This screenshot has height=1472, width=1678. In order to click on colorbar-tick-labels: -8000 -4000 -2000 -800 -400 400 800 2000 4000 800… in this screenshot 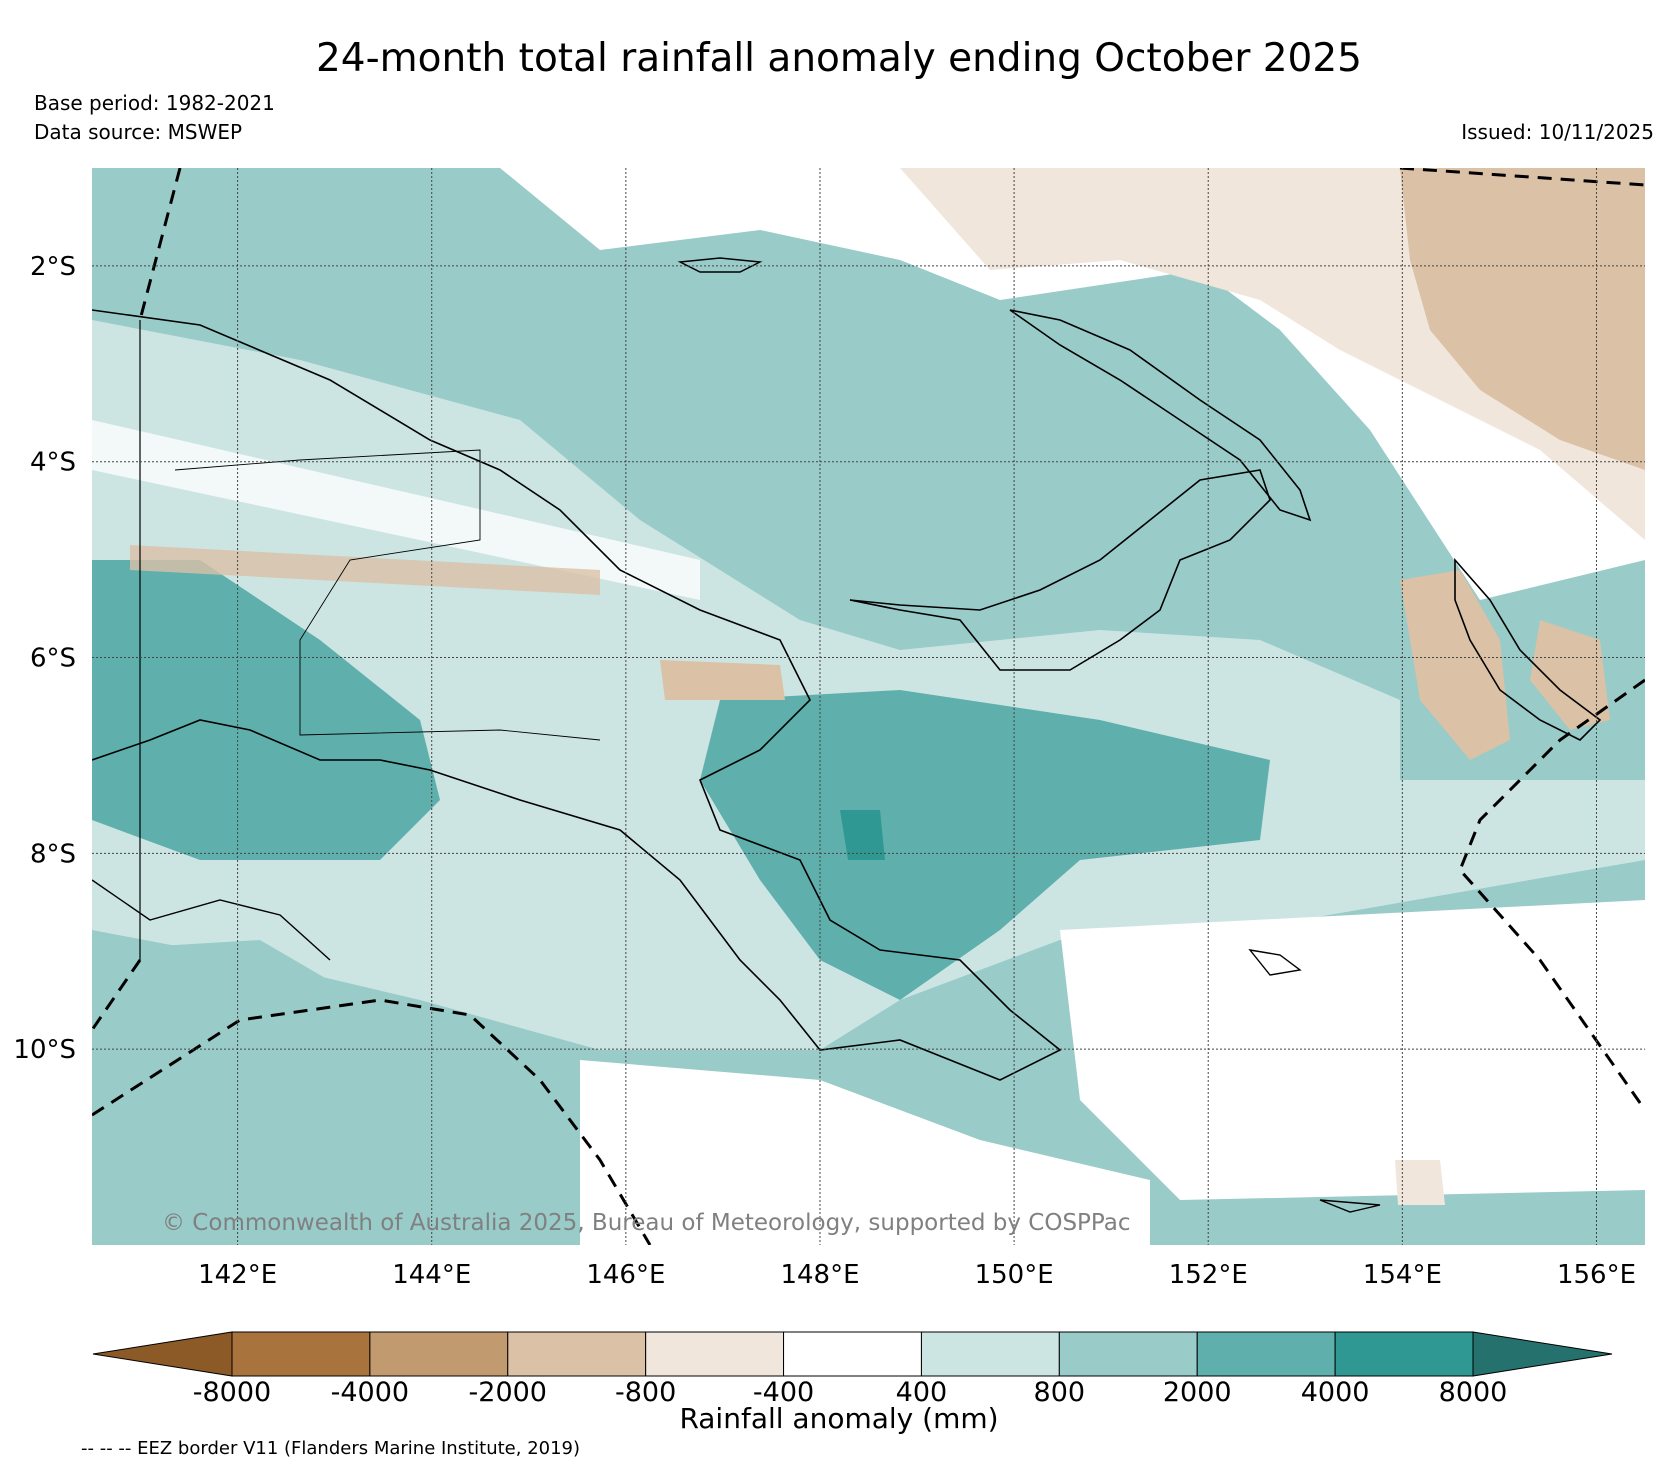, I will do `click(850, 1392)`.